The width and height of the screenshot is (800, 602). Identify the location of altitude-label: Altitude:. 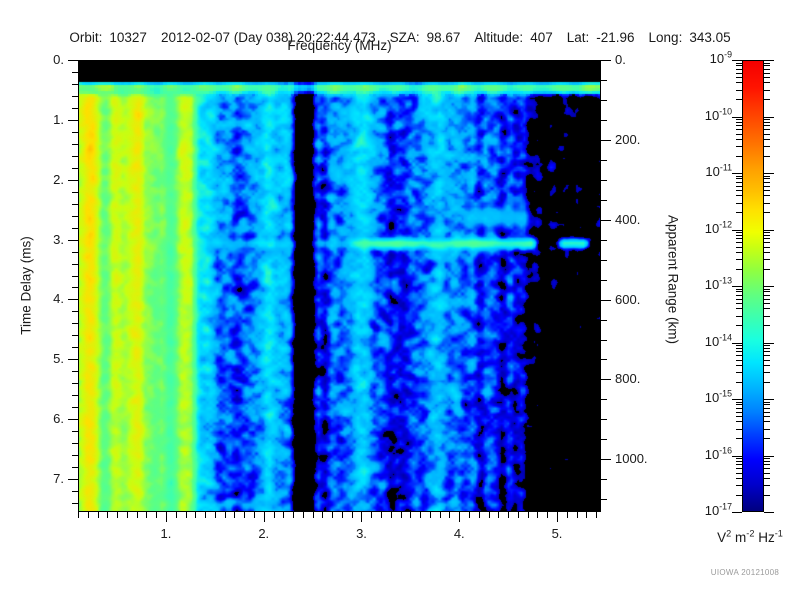
(499, 37).